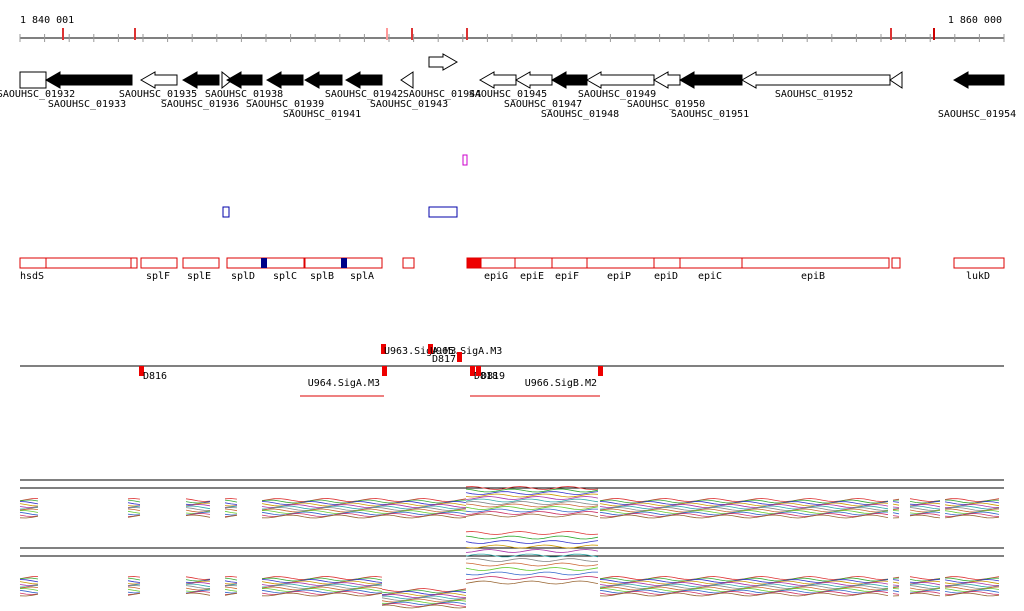  I want to click on gene-label: SAOUHSC_01950, so click(666, 104).